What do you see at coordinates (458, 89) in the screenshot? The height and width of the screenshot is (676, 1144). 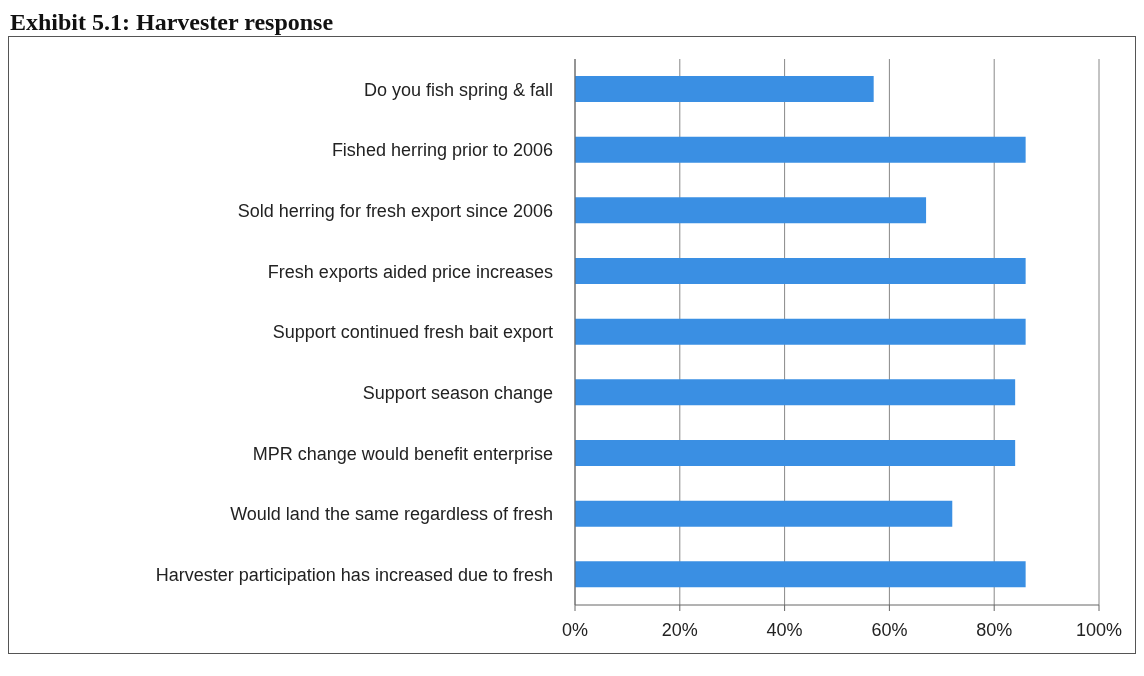 I see `y-tick-label: Do you fish spring & fall` at bounding box center [458, 89].